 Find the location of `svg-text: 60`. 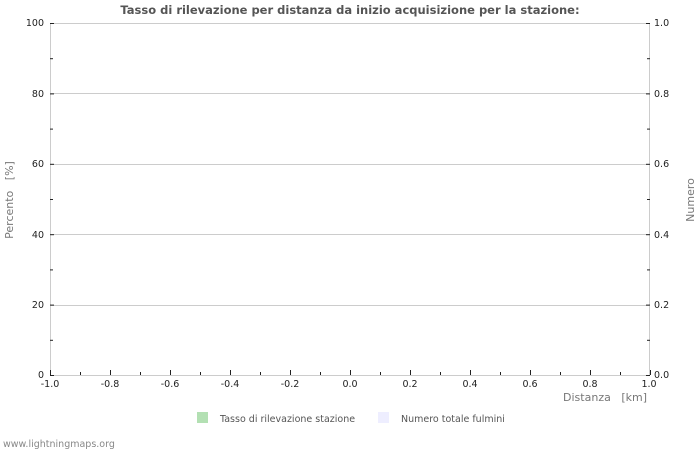

svg-text: 60 is located at coordinates (38, 164).